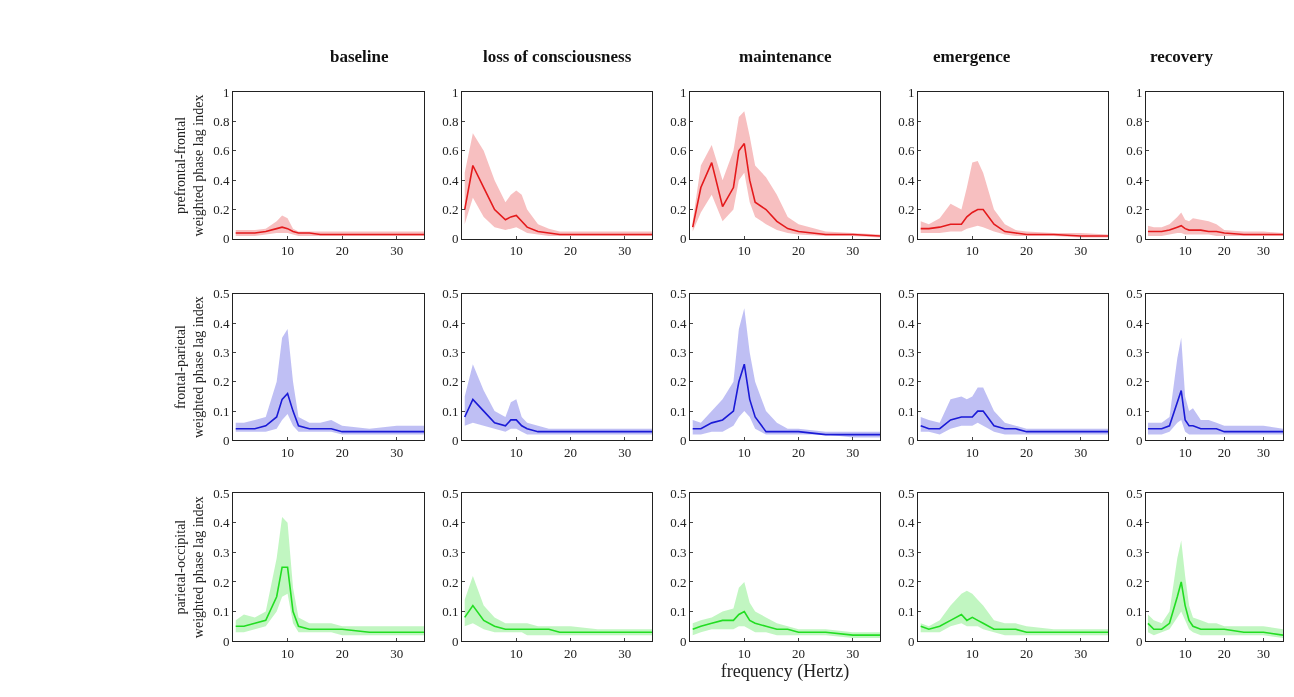 This screenshot has height=697, width=1294. Describe the element at coordinates (189, 567) in the screenshot. I see `y-axis-title: parietal-occipital weighted phase lag index` at that location.